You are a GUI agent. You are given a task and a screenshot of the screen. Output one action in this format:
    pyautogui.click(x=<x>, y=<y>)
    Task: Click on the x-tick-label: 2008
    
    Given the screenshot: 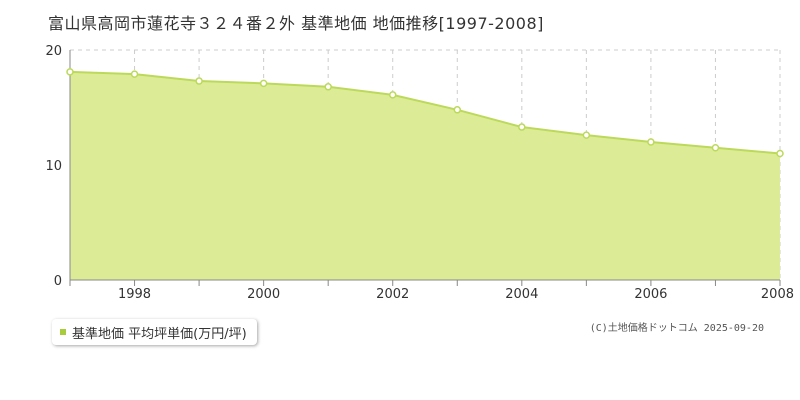 What is the action you would take?
    pyautogui.click(x=777, y=294)
    